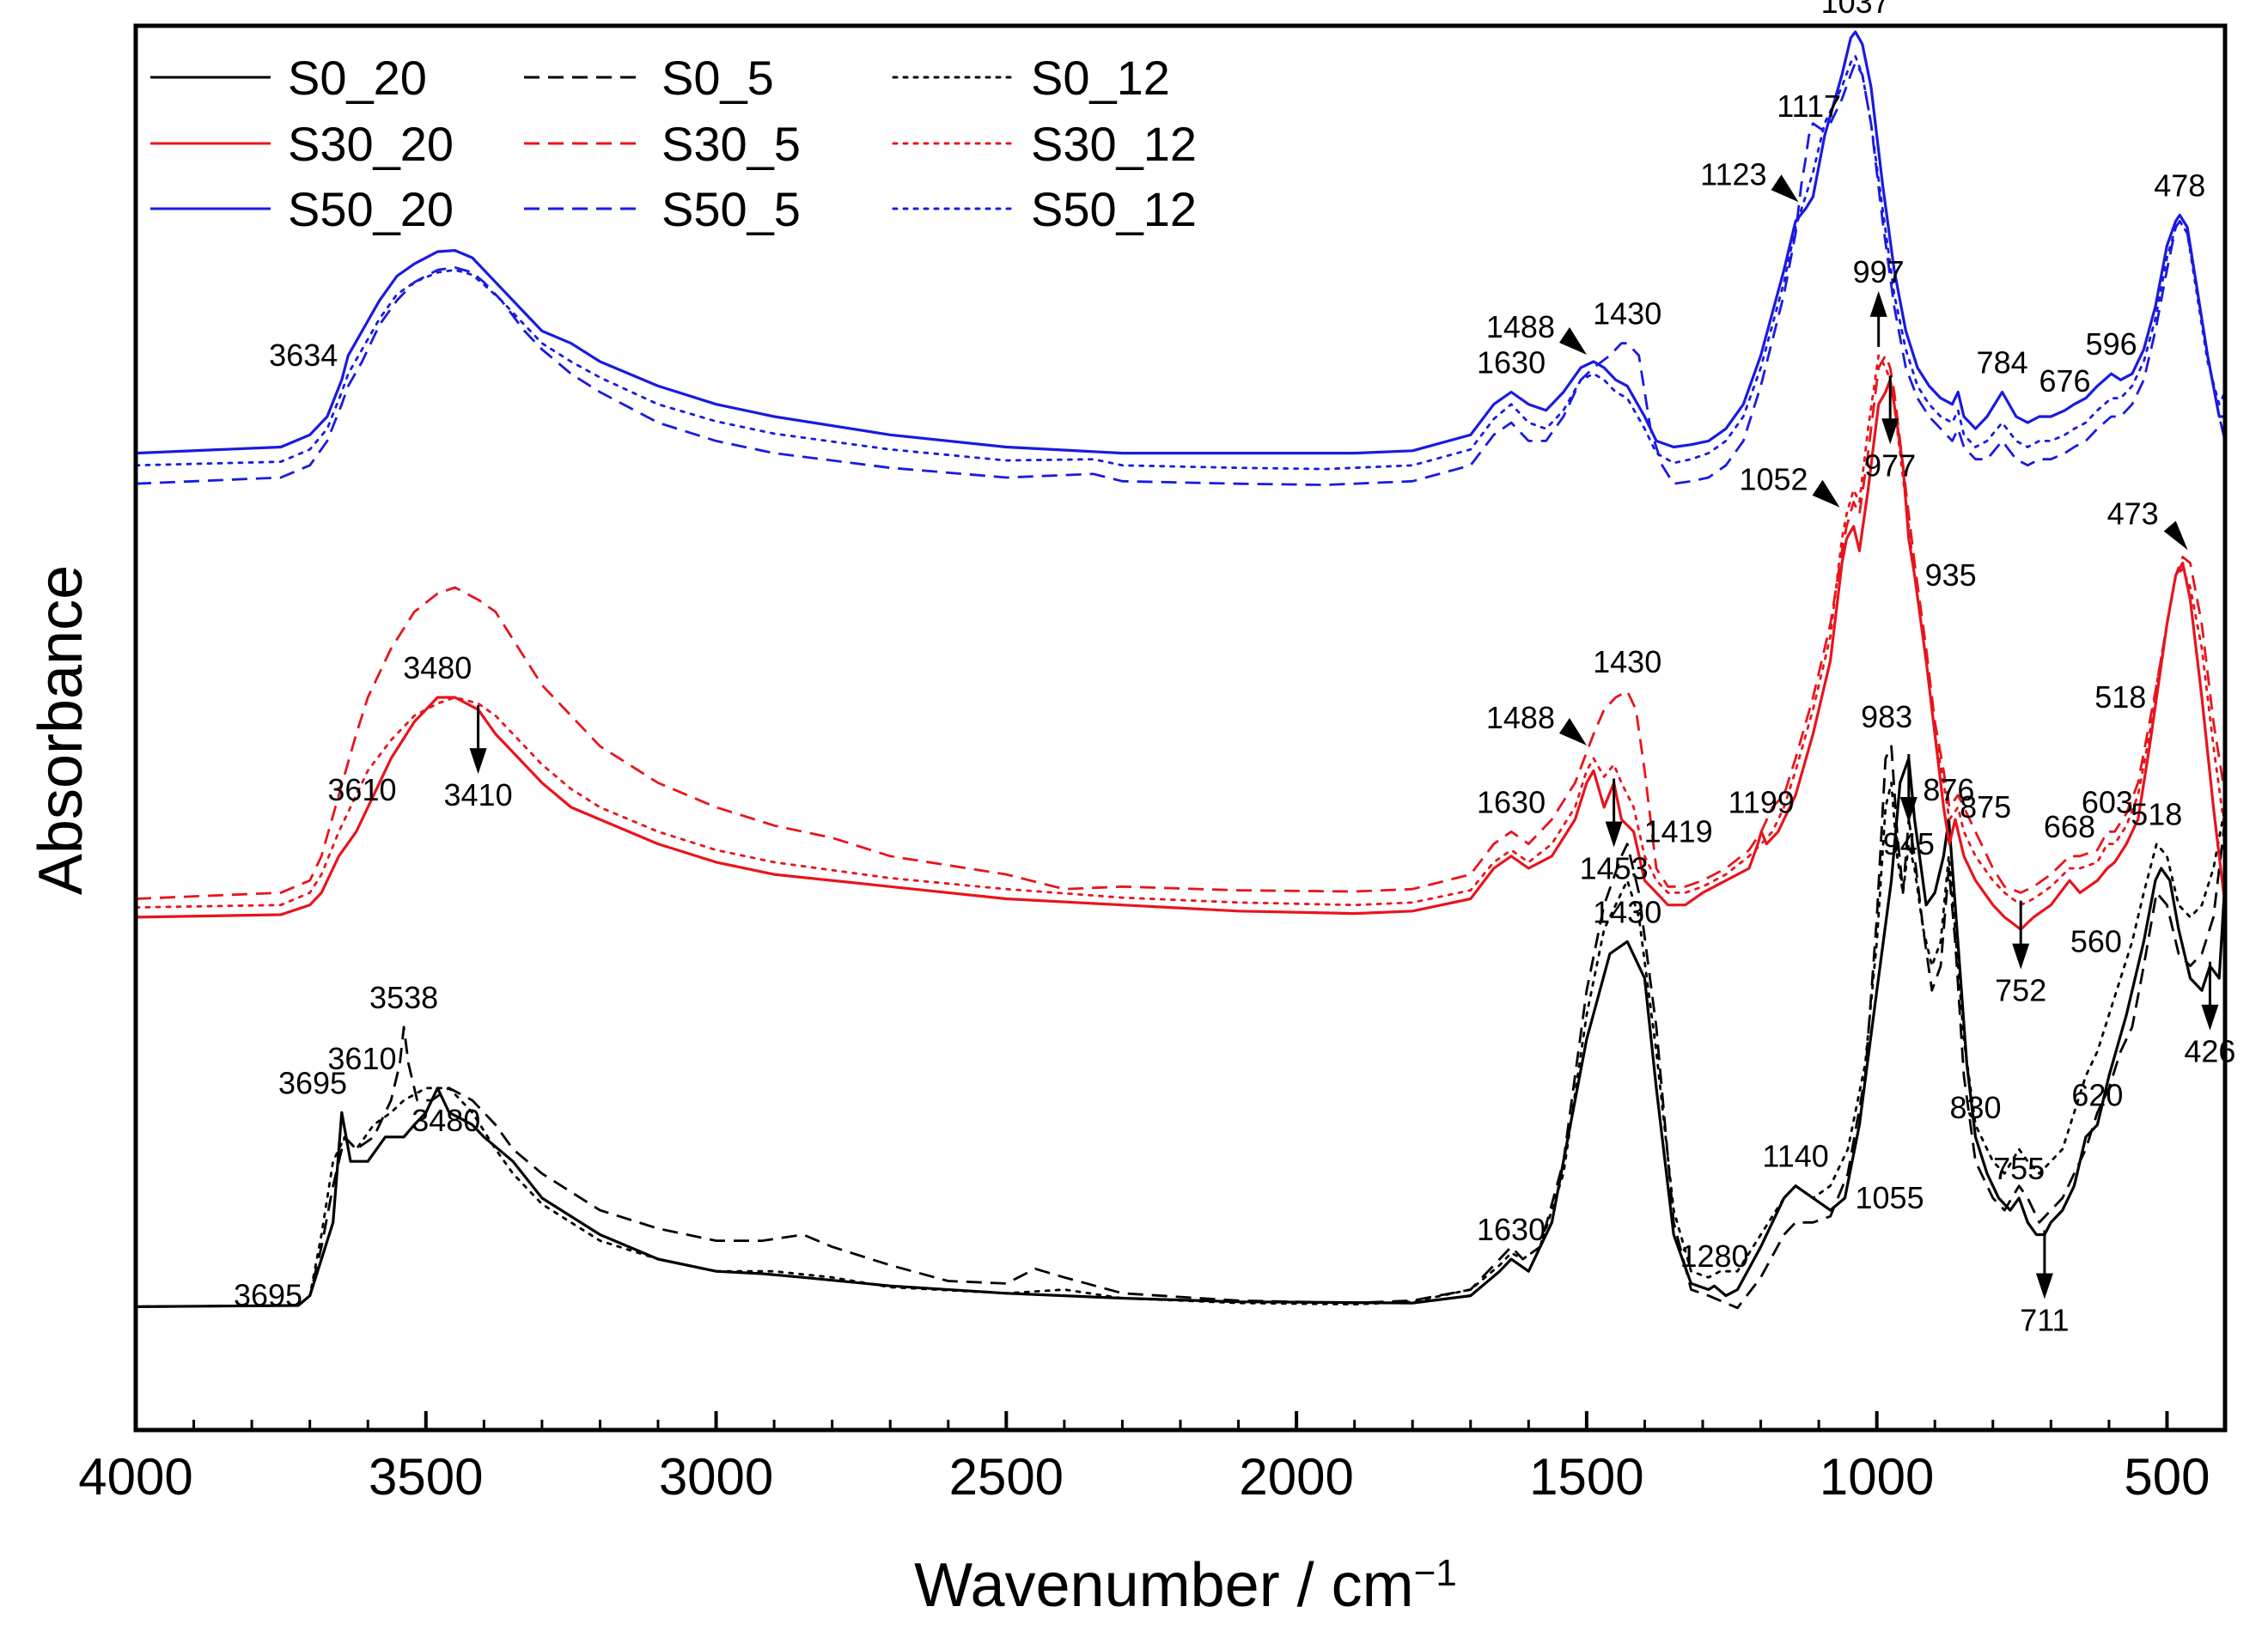  What do you see at coordinates (1909, 843) in the screenshot?
I see `annotation-label: 945` at bounding box center [1909, 843].